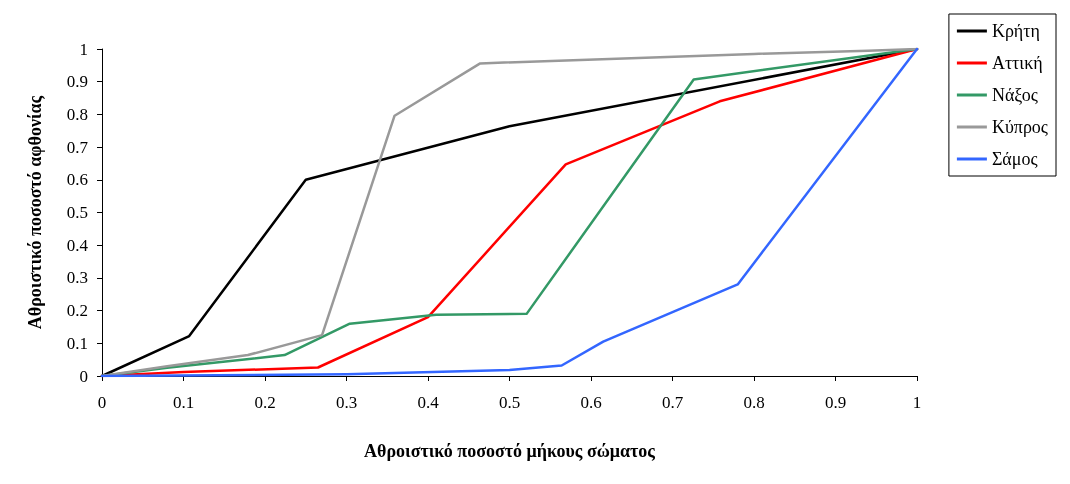  What do you see at coordinates (265, 402) in the screenshot?
I see `x-tick-label: 0.2` at bounding box center [265, 402].